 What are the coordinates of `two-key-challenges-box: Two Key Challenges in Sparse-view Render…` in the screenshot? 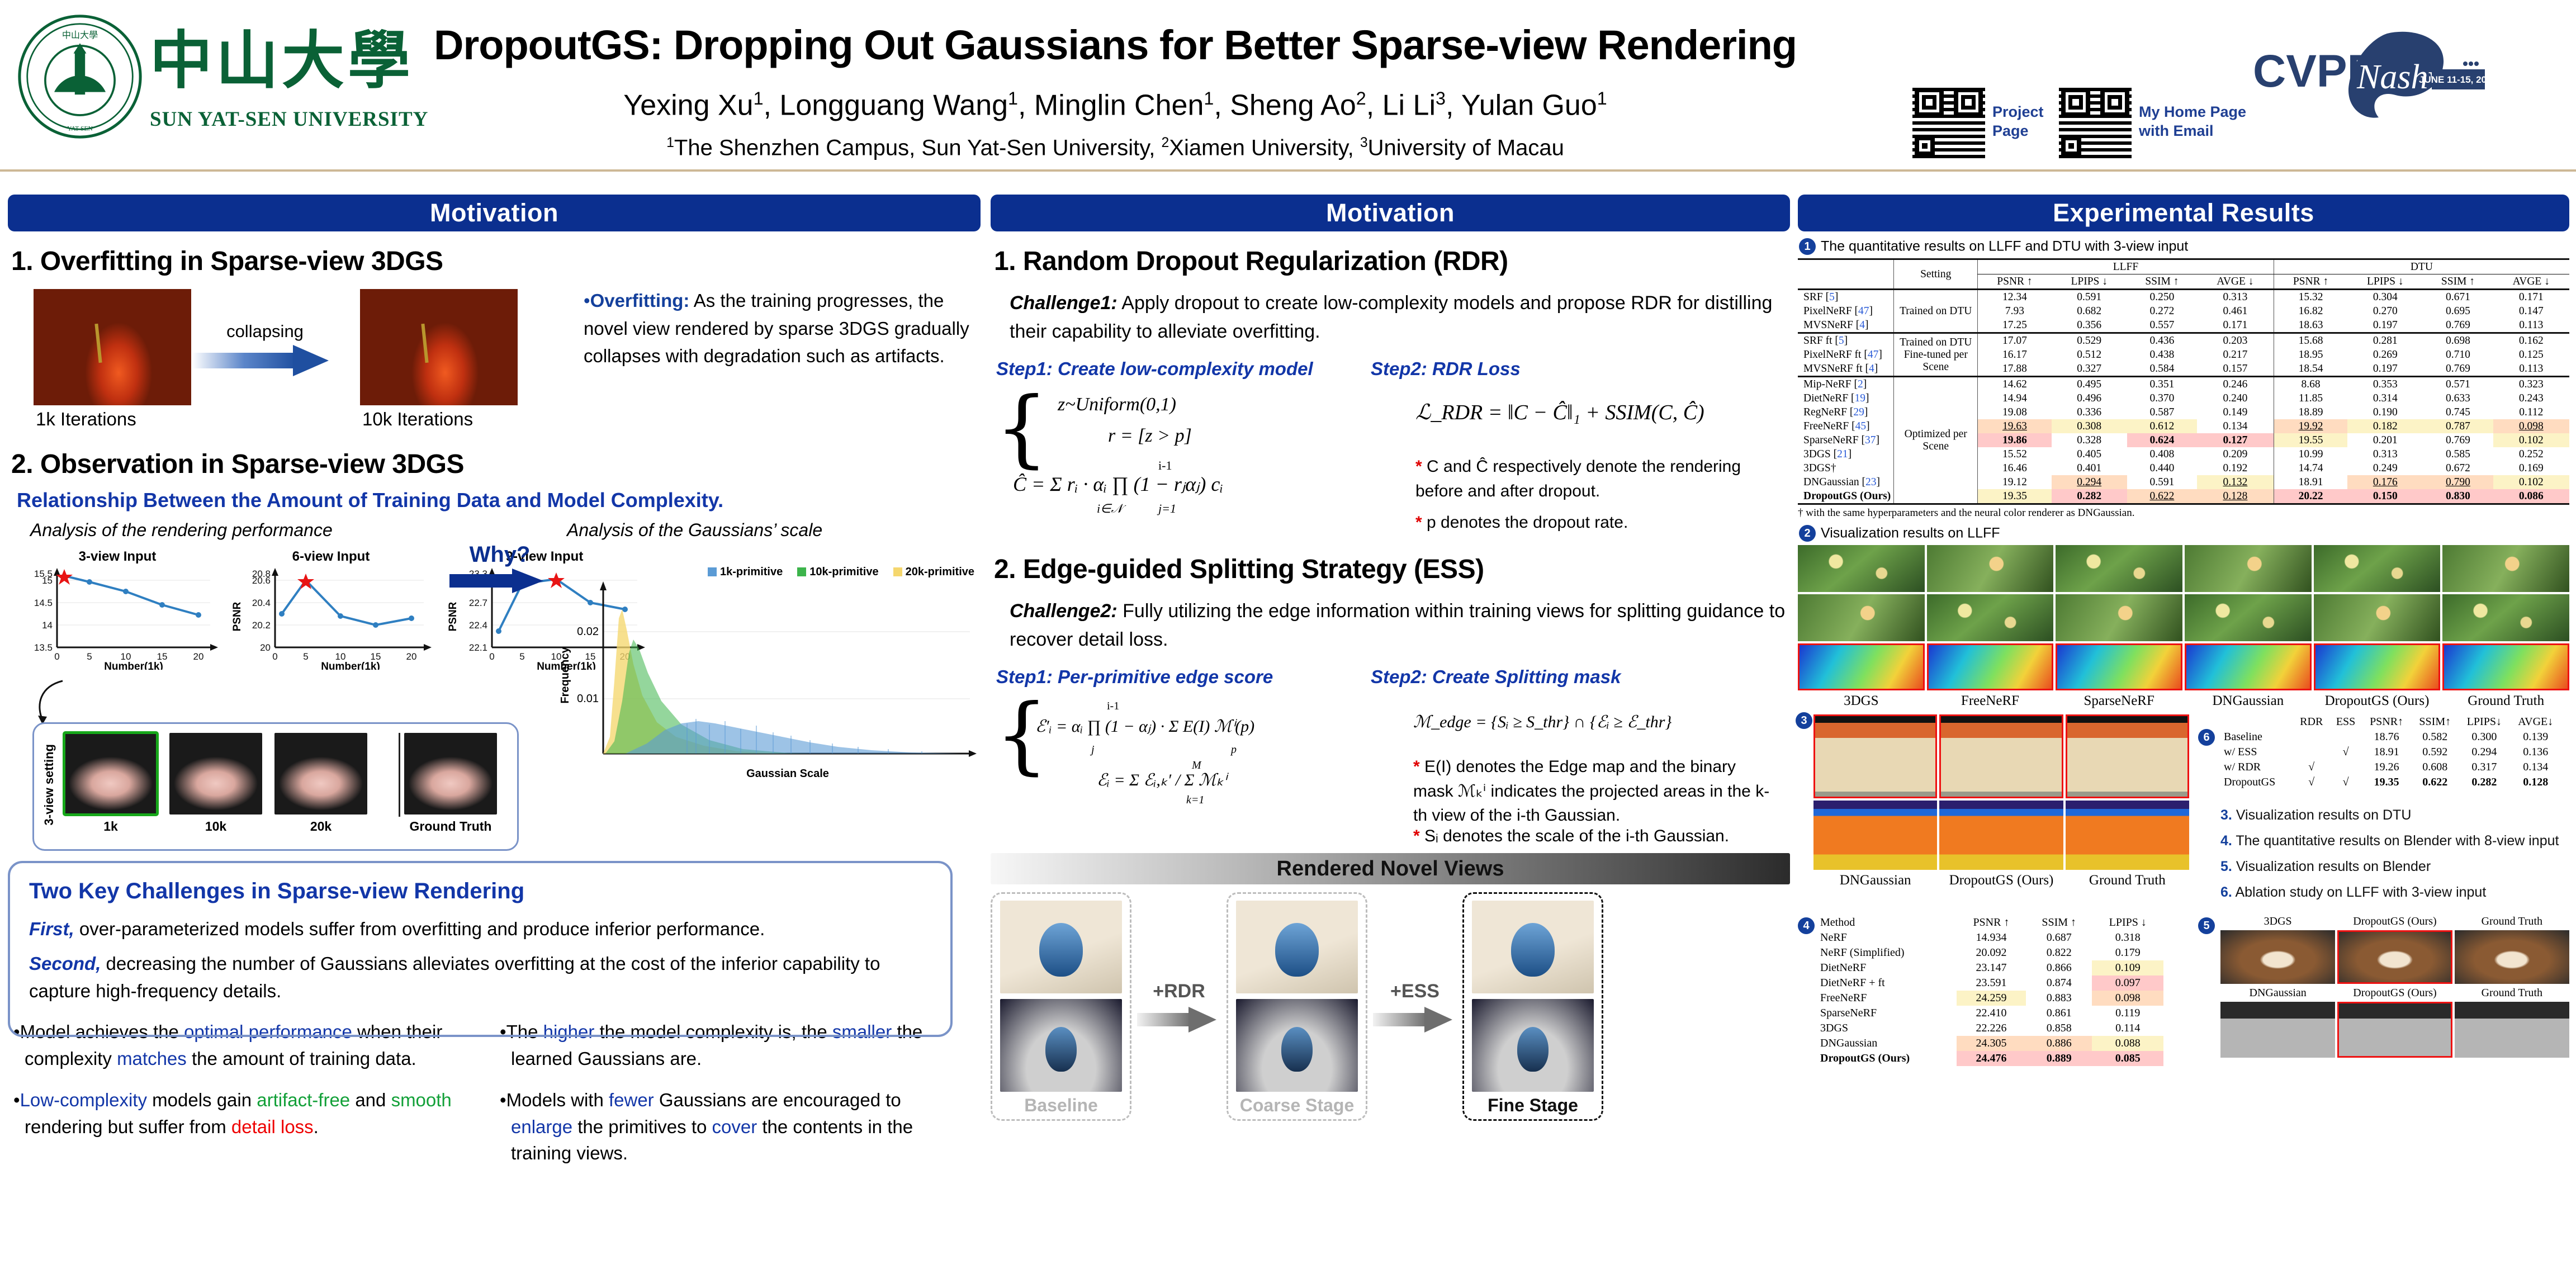 It's located at (481, 949).